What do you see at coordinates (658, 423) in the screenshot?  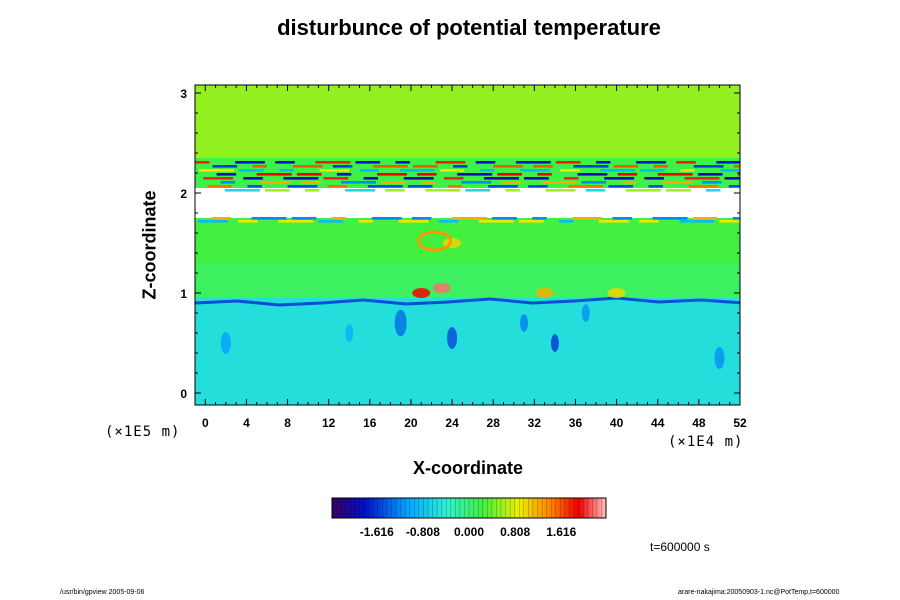 I see `x-tick-label: 44` at bounding box center [658, 423].